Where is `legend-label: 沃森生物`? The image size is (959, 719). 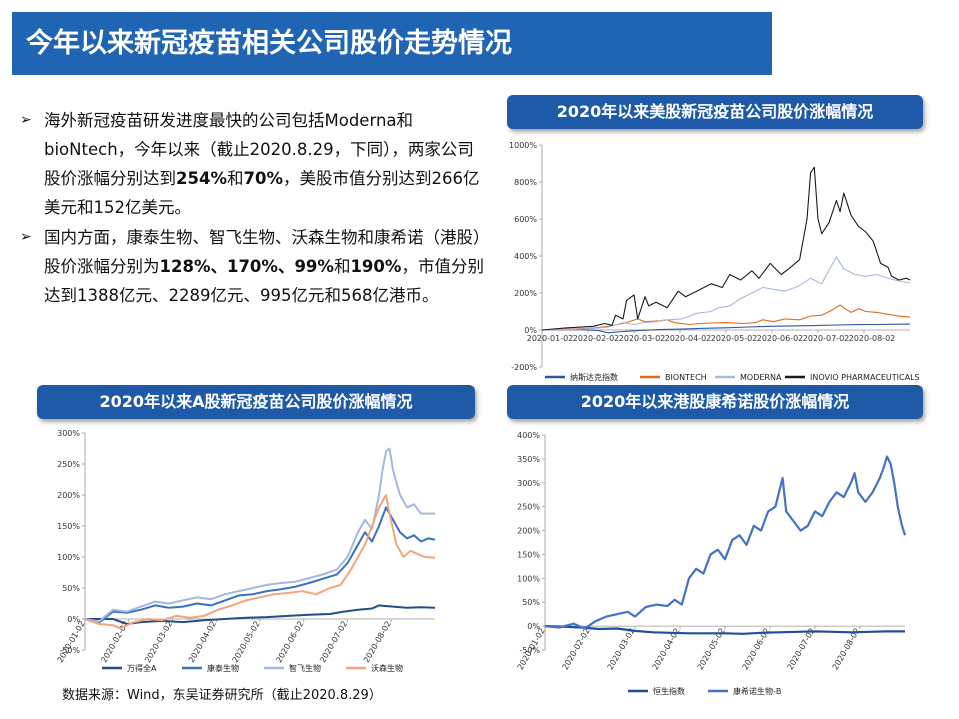 legend-label: 沃森生物 is located at coordinates (387, 668).